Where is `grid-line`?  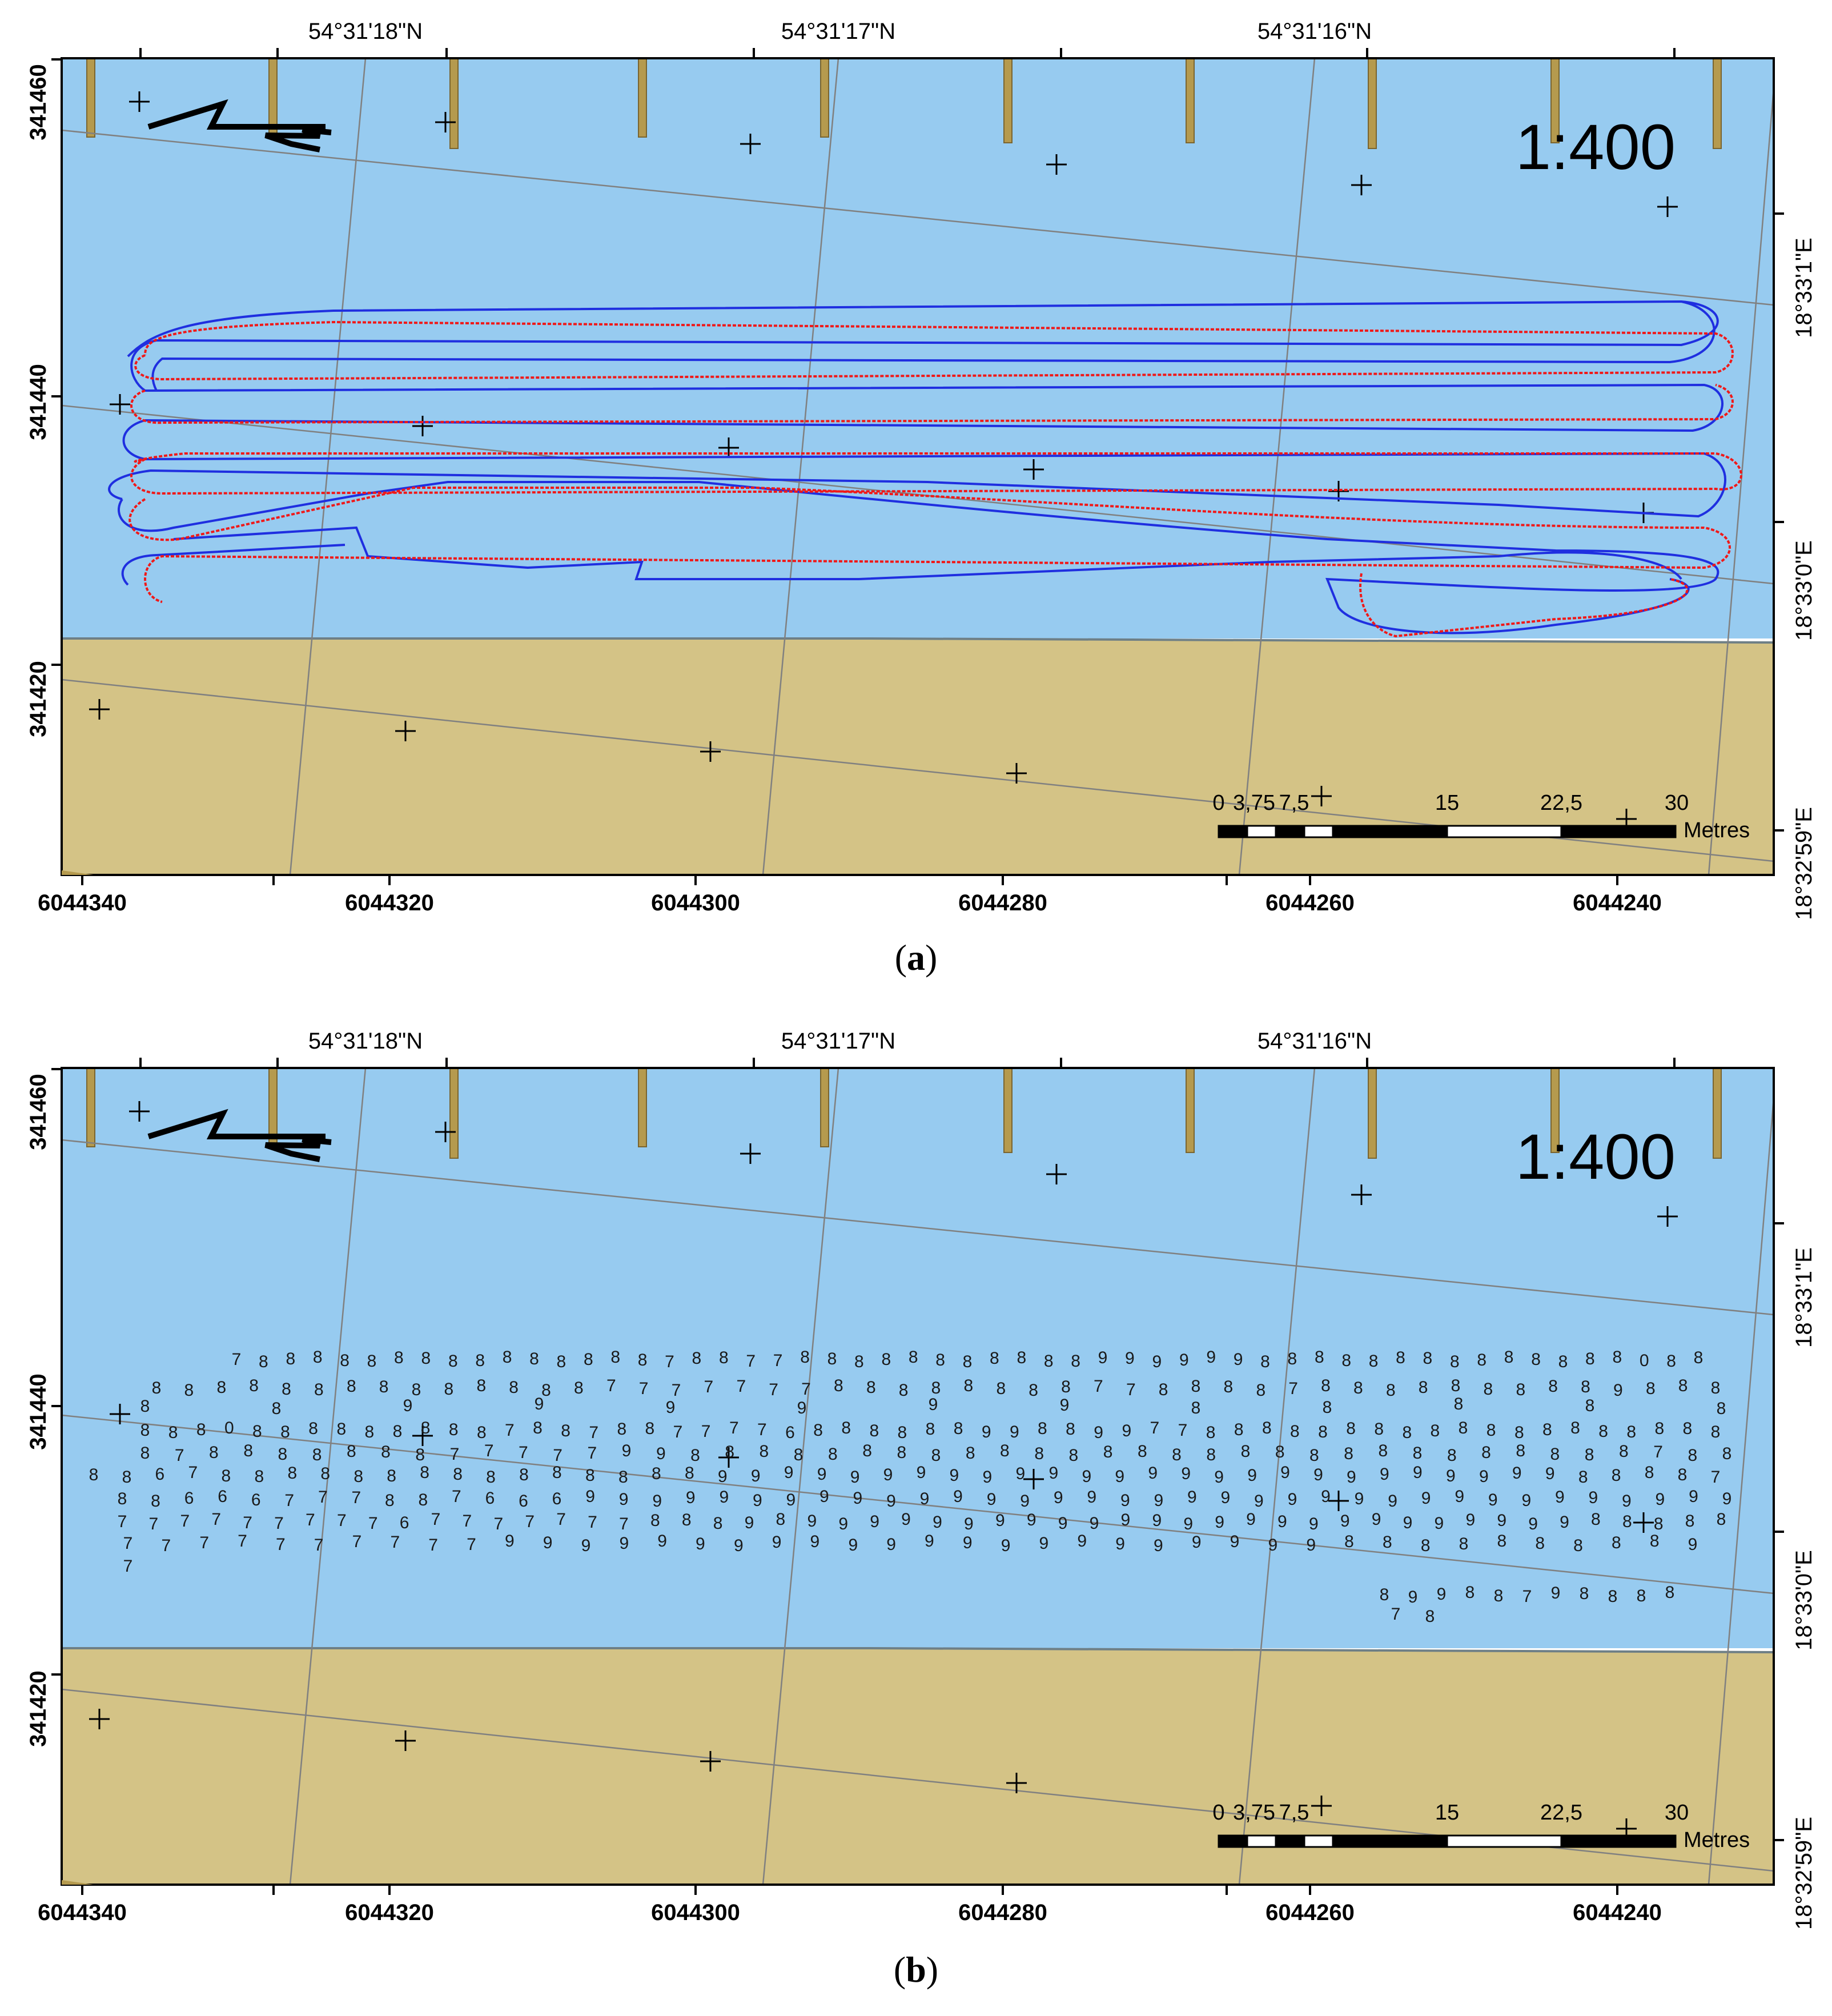
grid-line is located at coordinates (1277, 467).